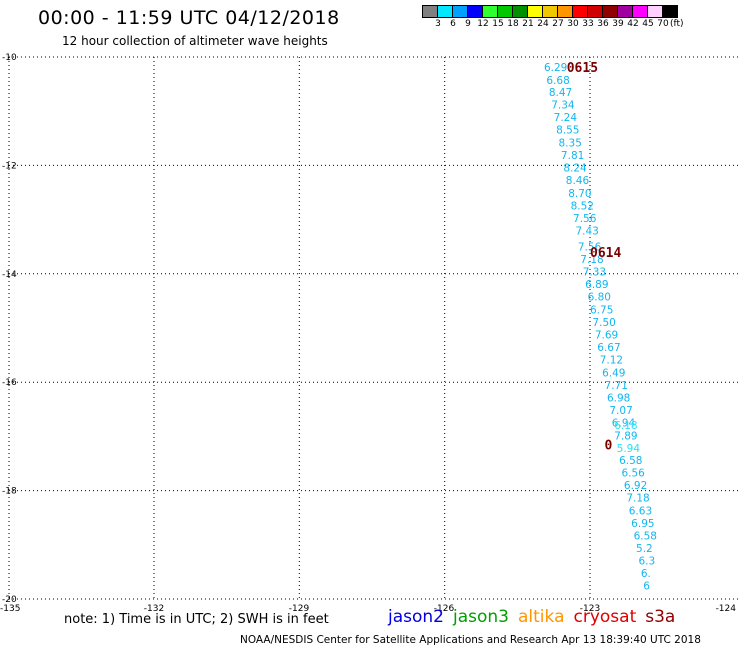 The width and height of the screenshot is (740, 650). I want to click on legend-tick-label: 33, so click(588, 24).